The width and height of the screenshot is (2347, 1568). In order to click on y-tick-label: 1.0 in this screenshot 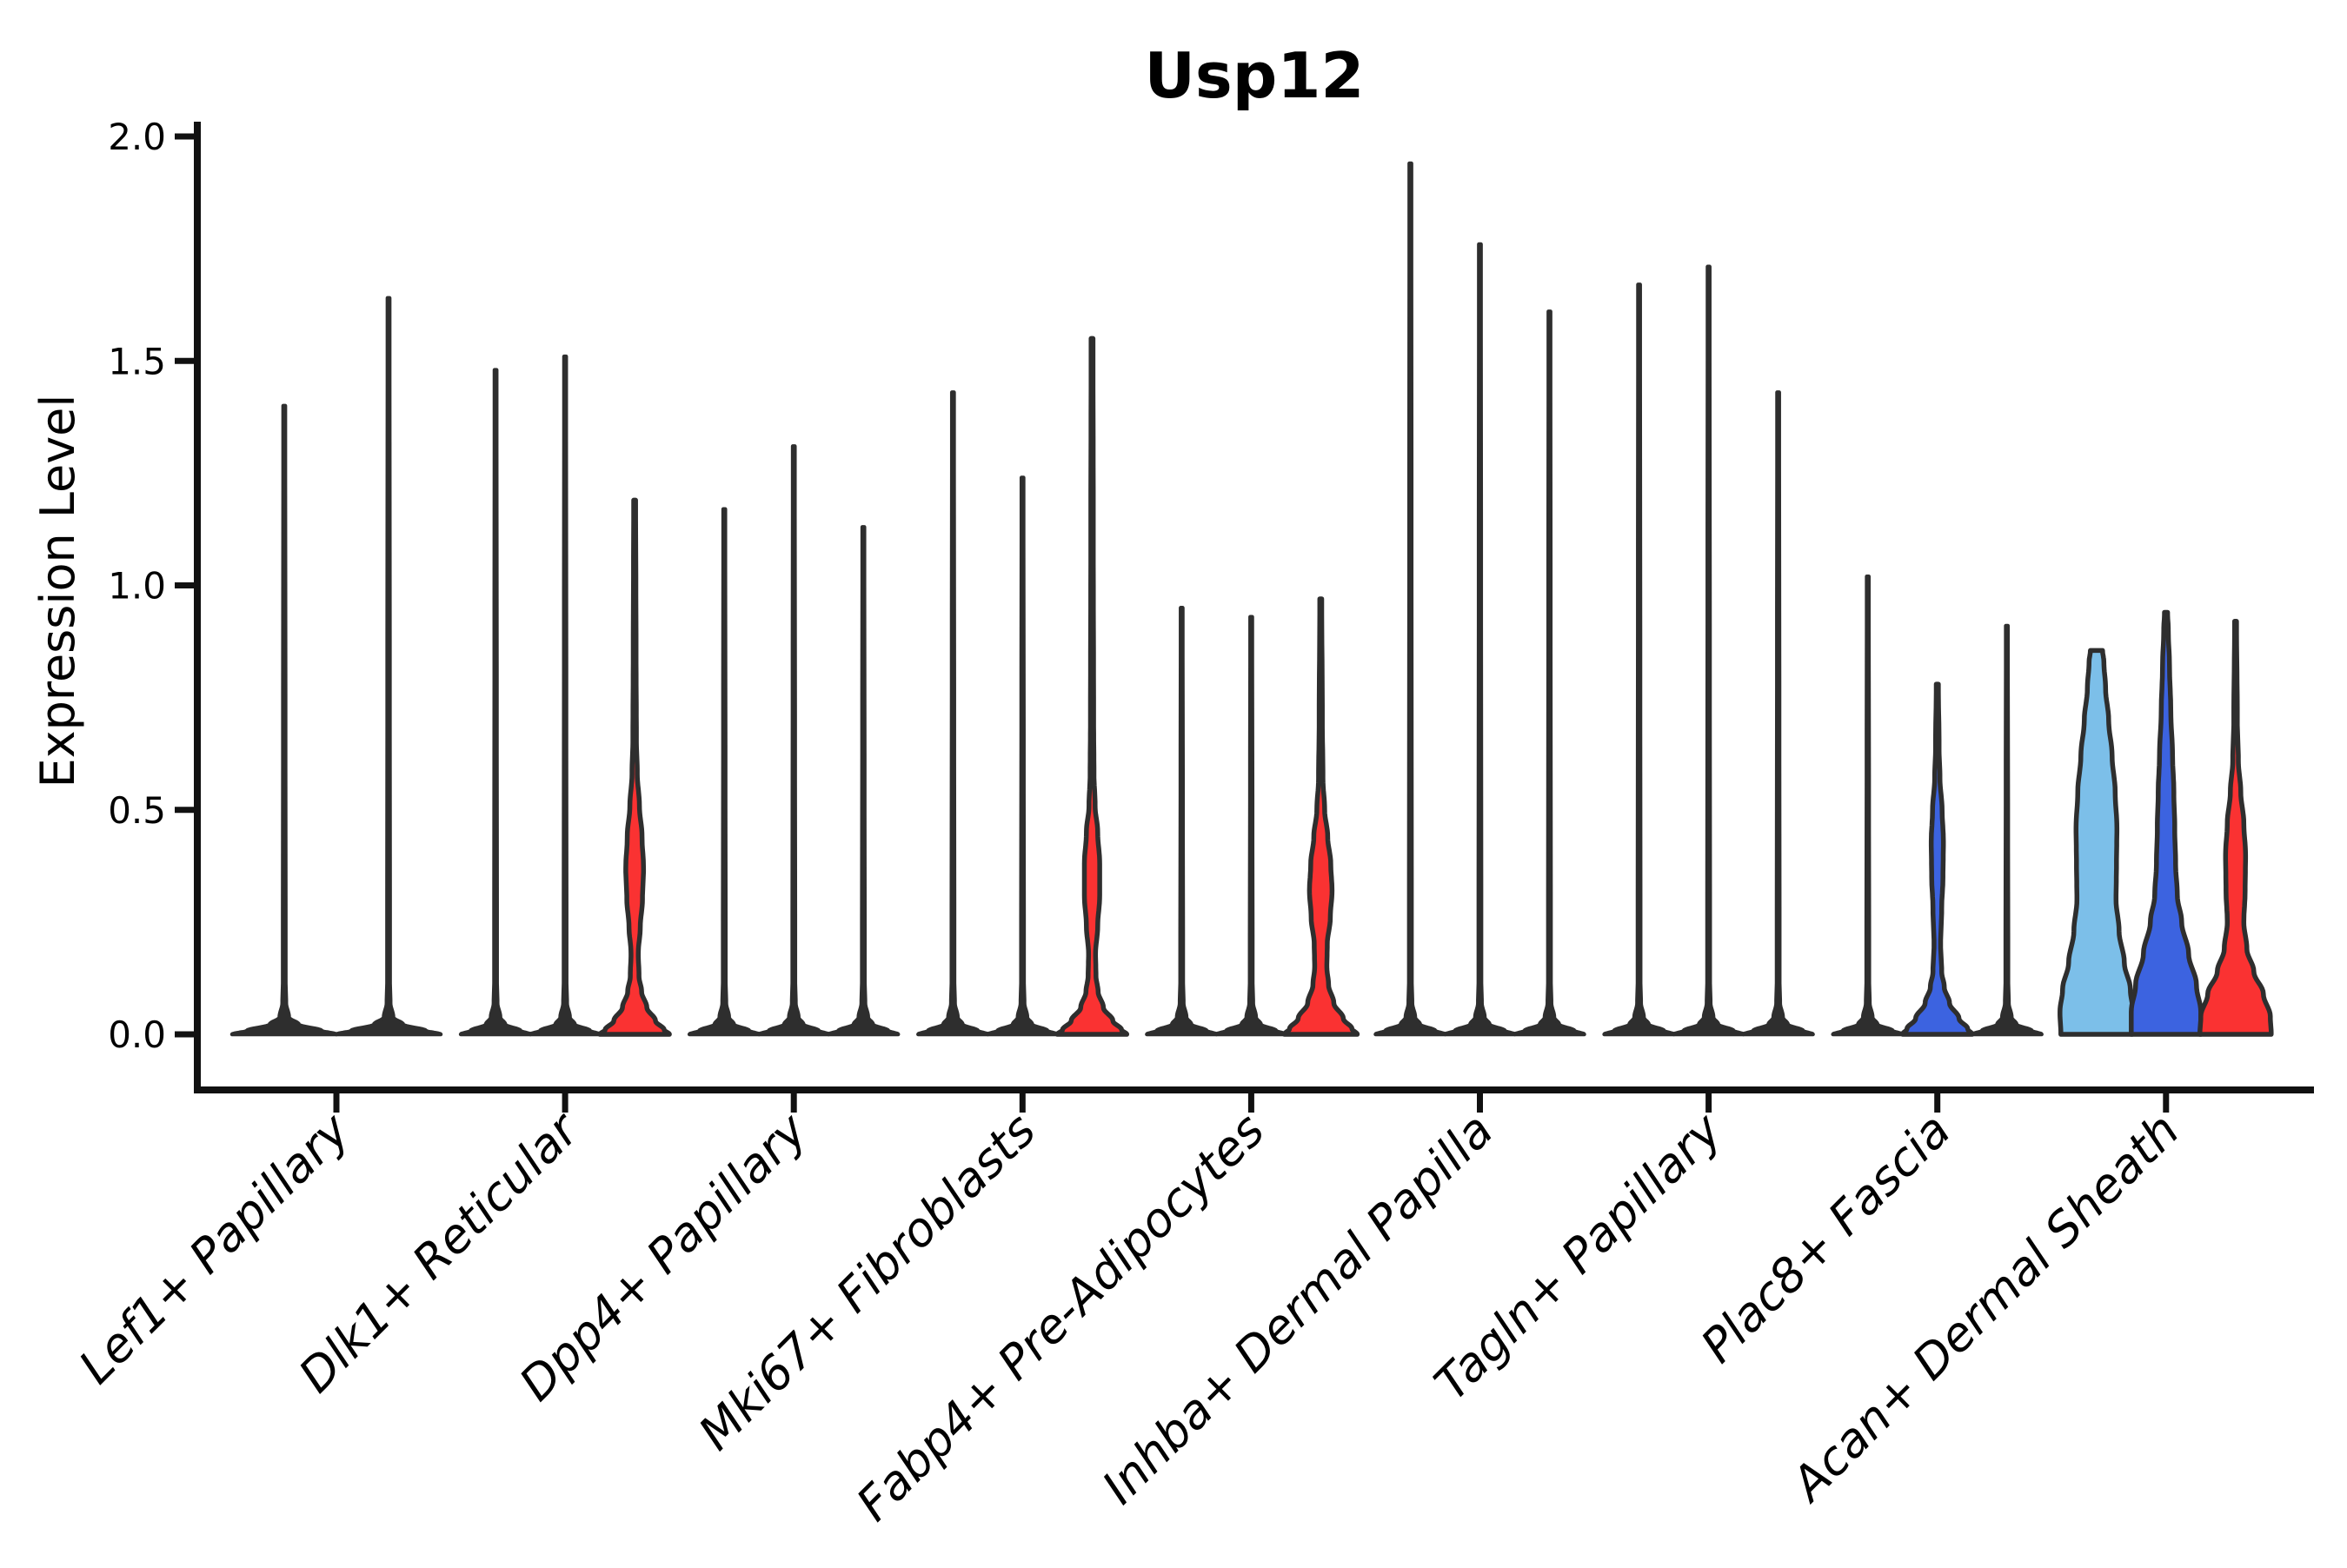, I will do `click(137, 586)`.